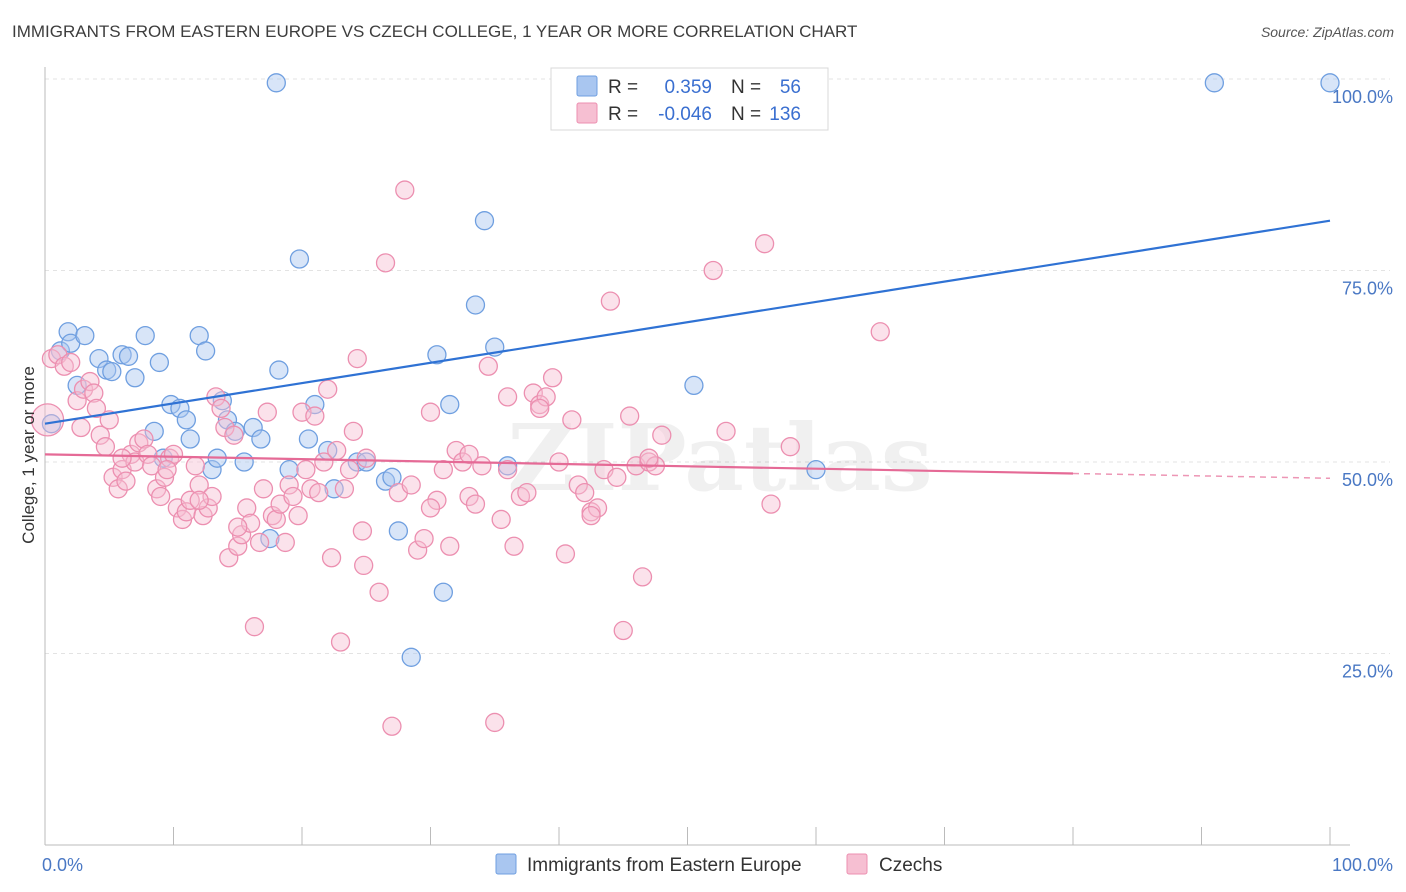  What do you see at coordinates (1367, 289) in the screenshot?
I see `y-tick-label-75: 75.0%` at bounding box center [1367, 289].